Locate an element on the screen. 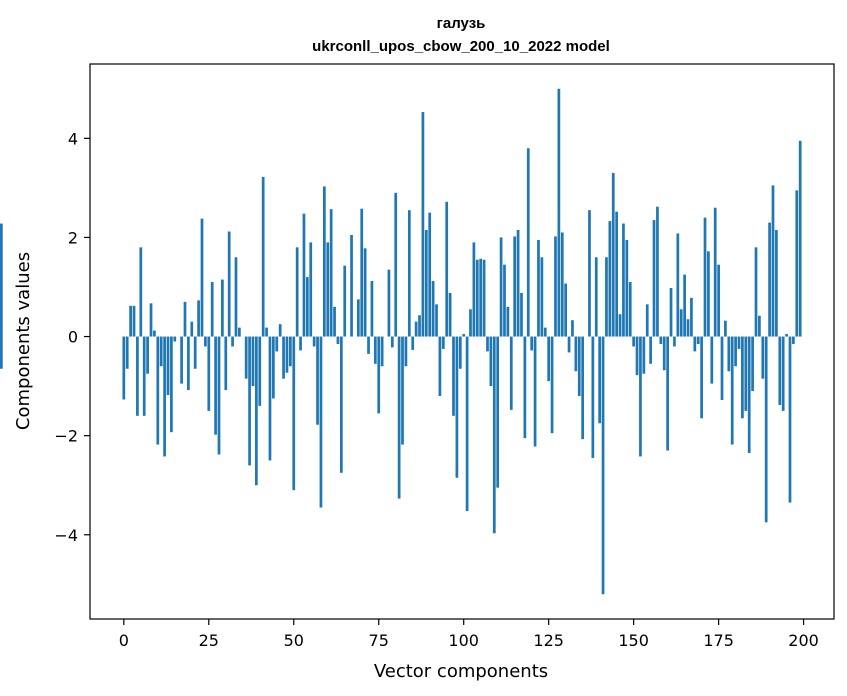  y-axis-ticks: −4 −2 0 2 4 is located at coordinates (72, 337).